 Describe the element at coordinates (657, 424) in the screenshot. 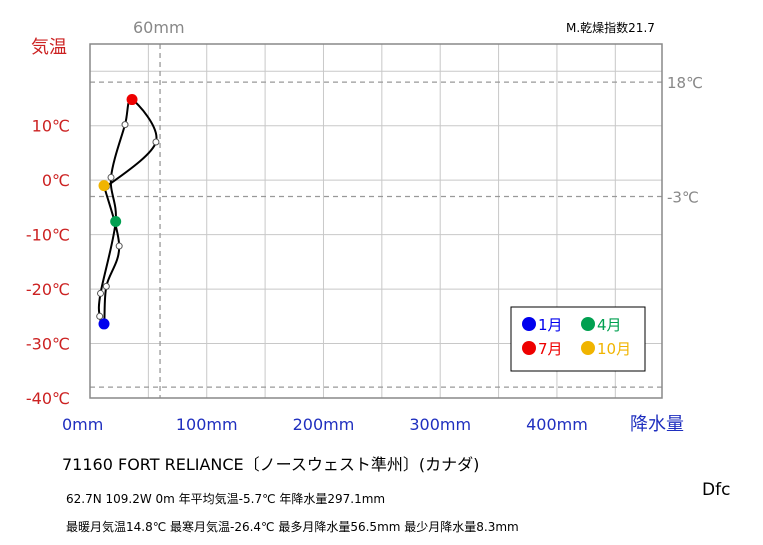

I see `x-axis-title: 降水量` at that location.